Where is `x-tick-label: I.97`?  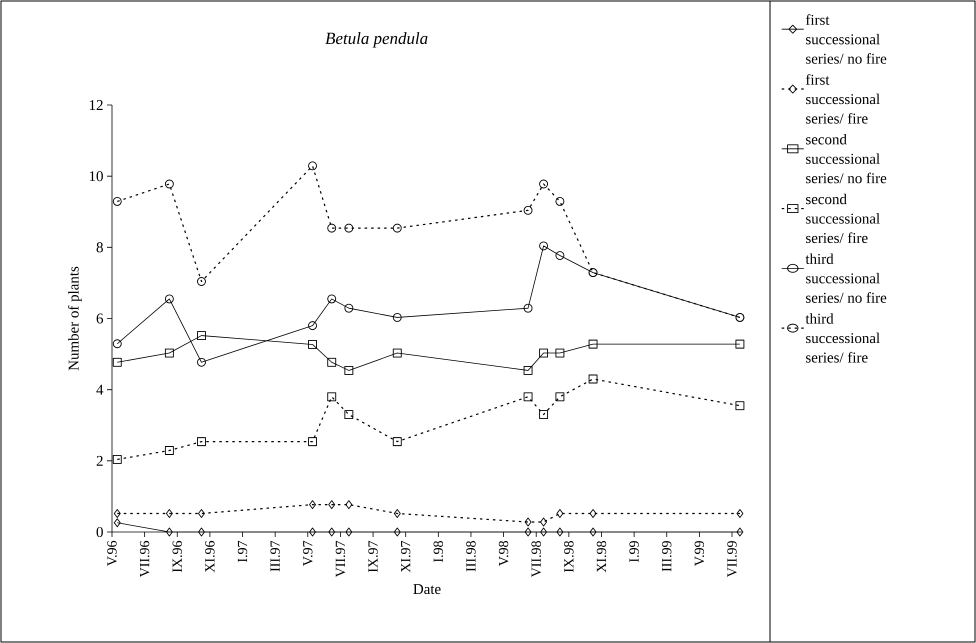 x-tick-label: I.97 is located at coordinates (243, 551).